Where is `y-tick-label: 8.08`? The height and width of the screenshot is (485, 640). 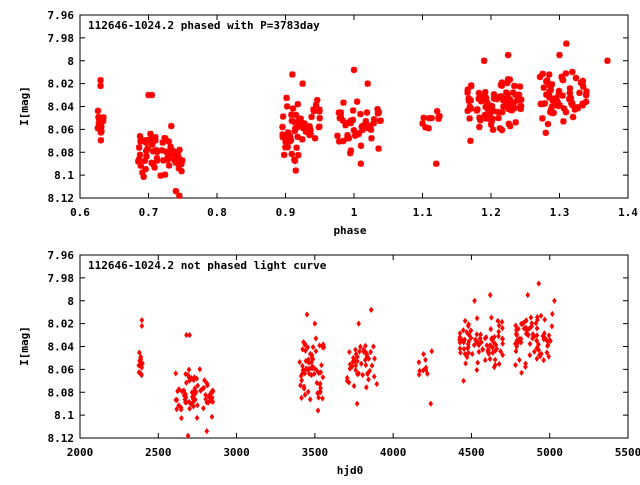
y-tick-label: 8.08 is located at coordinates (61, 392).